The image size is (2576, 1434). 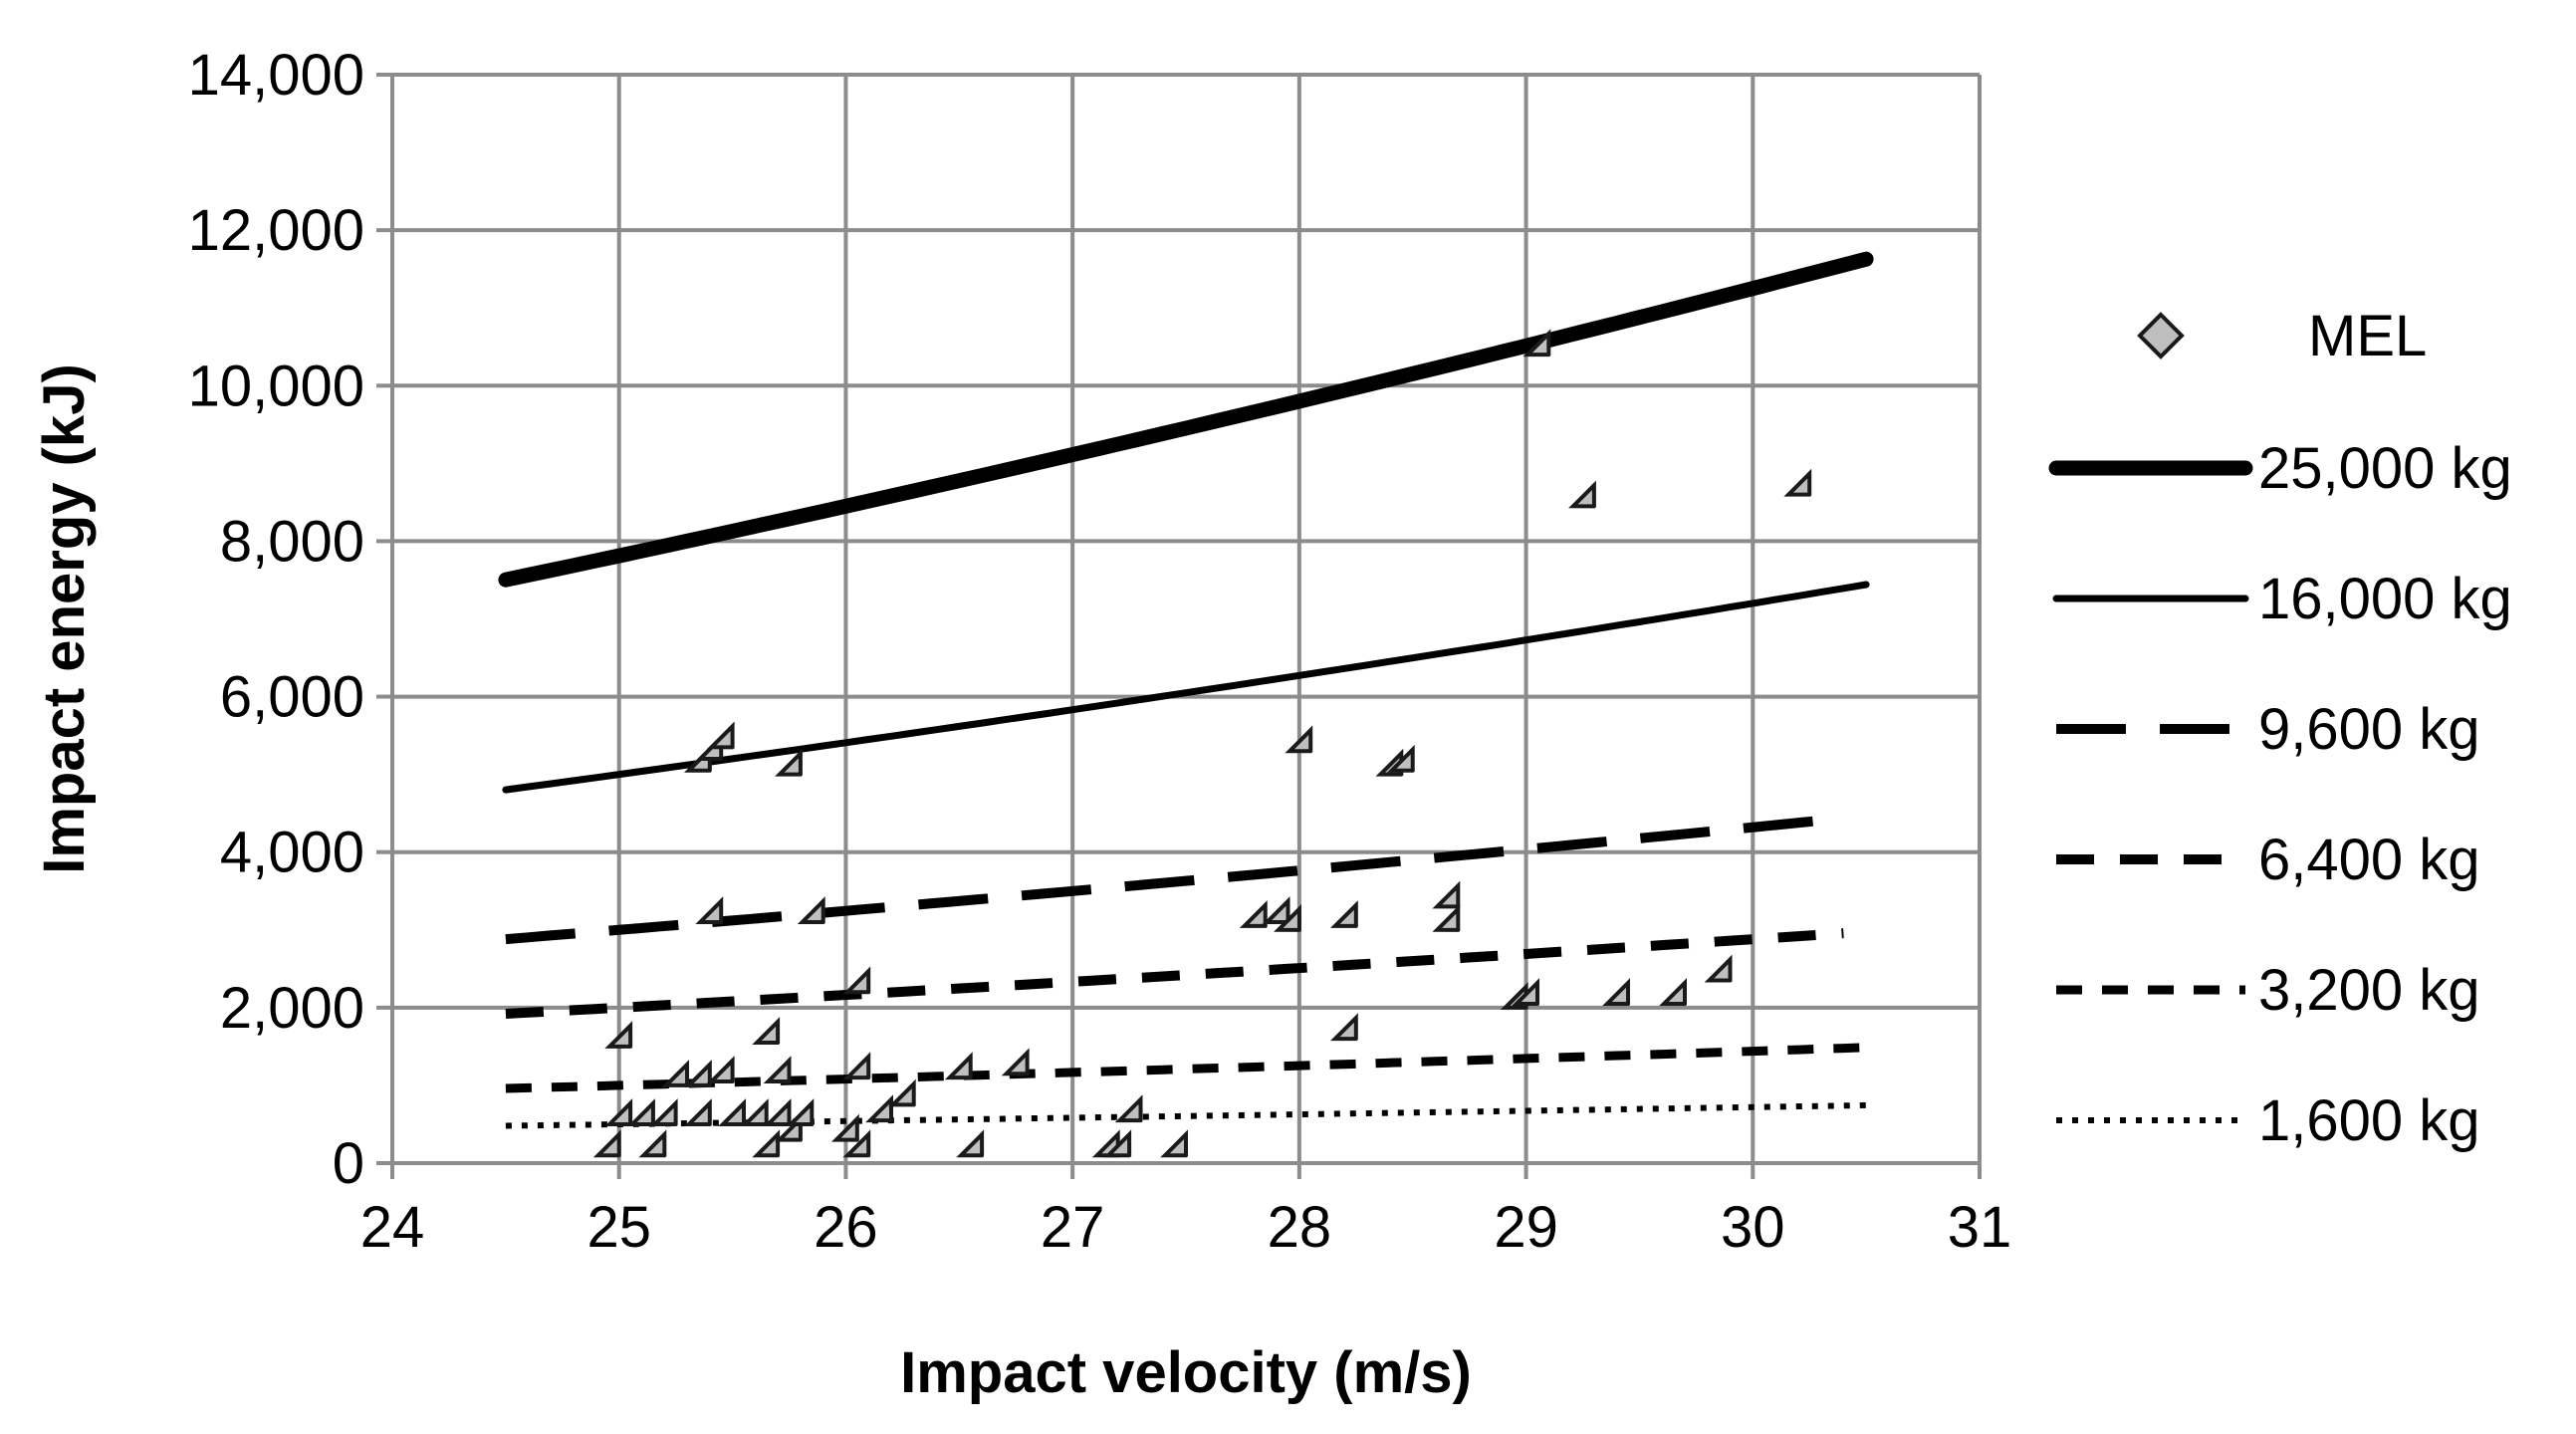 I want to click on legend-entry-25000kg: 25,000 kg, so click(x=2280, y=468).